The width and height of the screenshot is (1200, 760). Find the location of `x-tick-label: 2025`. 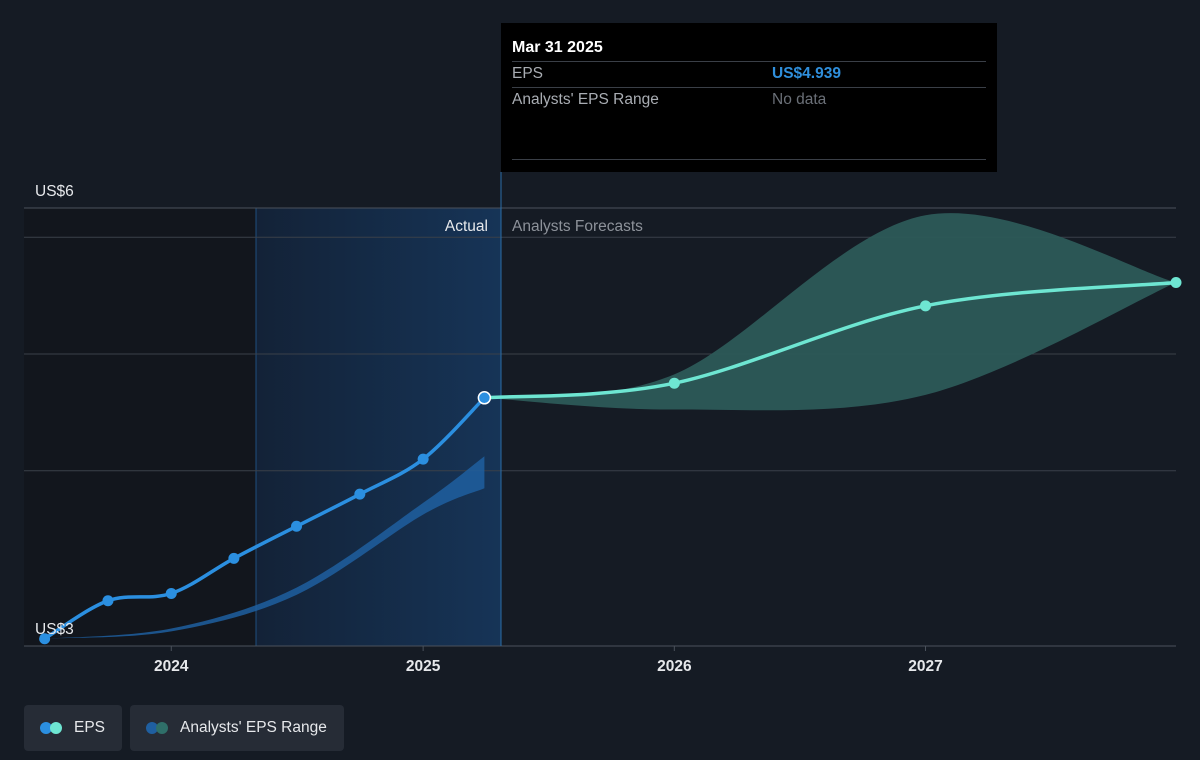

x-tick-label: 2025 is located at coordinates (423, 666).